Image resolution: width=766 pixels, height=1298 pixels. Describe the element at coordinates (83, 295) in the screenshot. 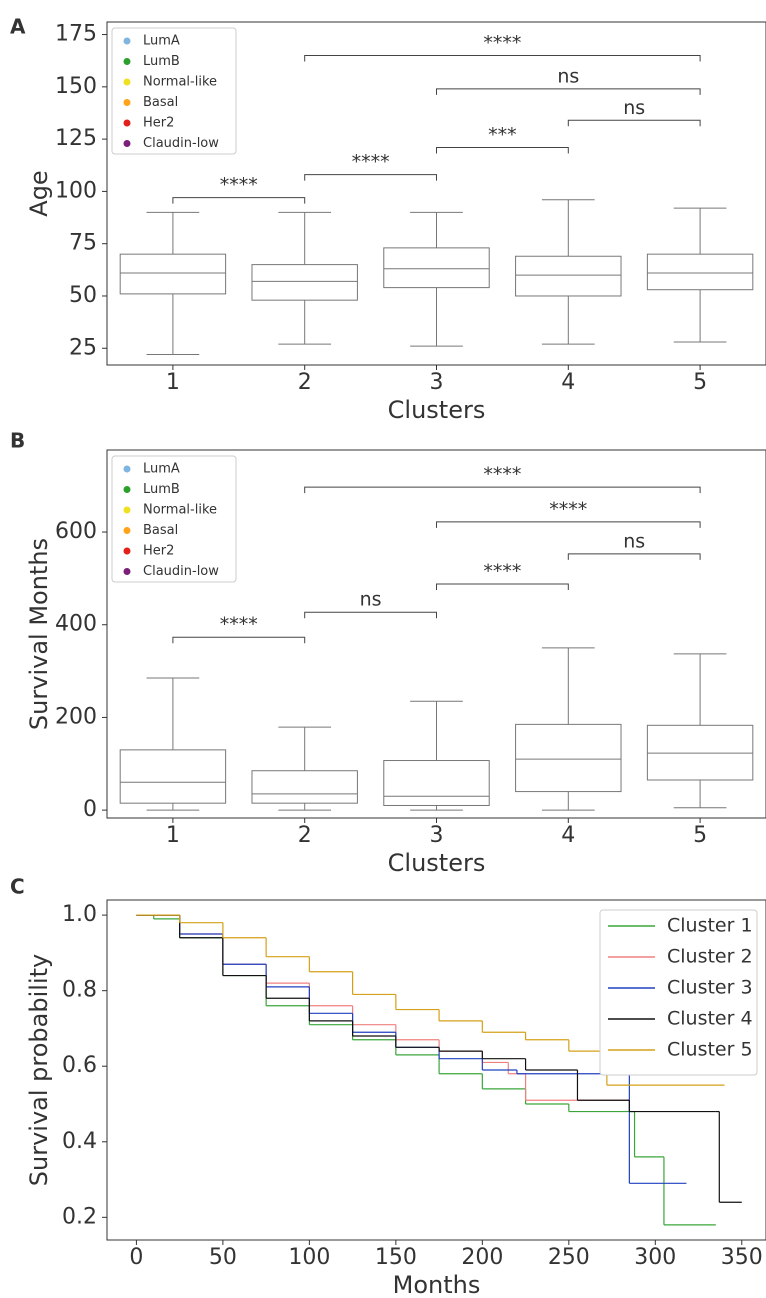

I see `y-tick-label: 50` at that location.